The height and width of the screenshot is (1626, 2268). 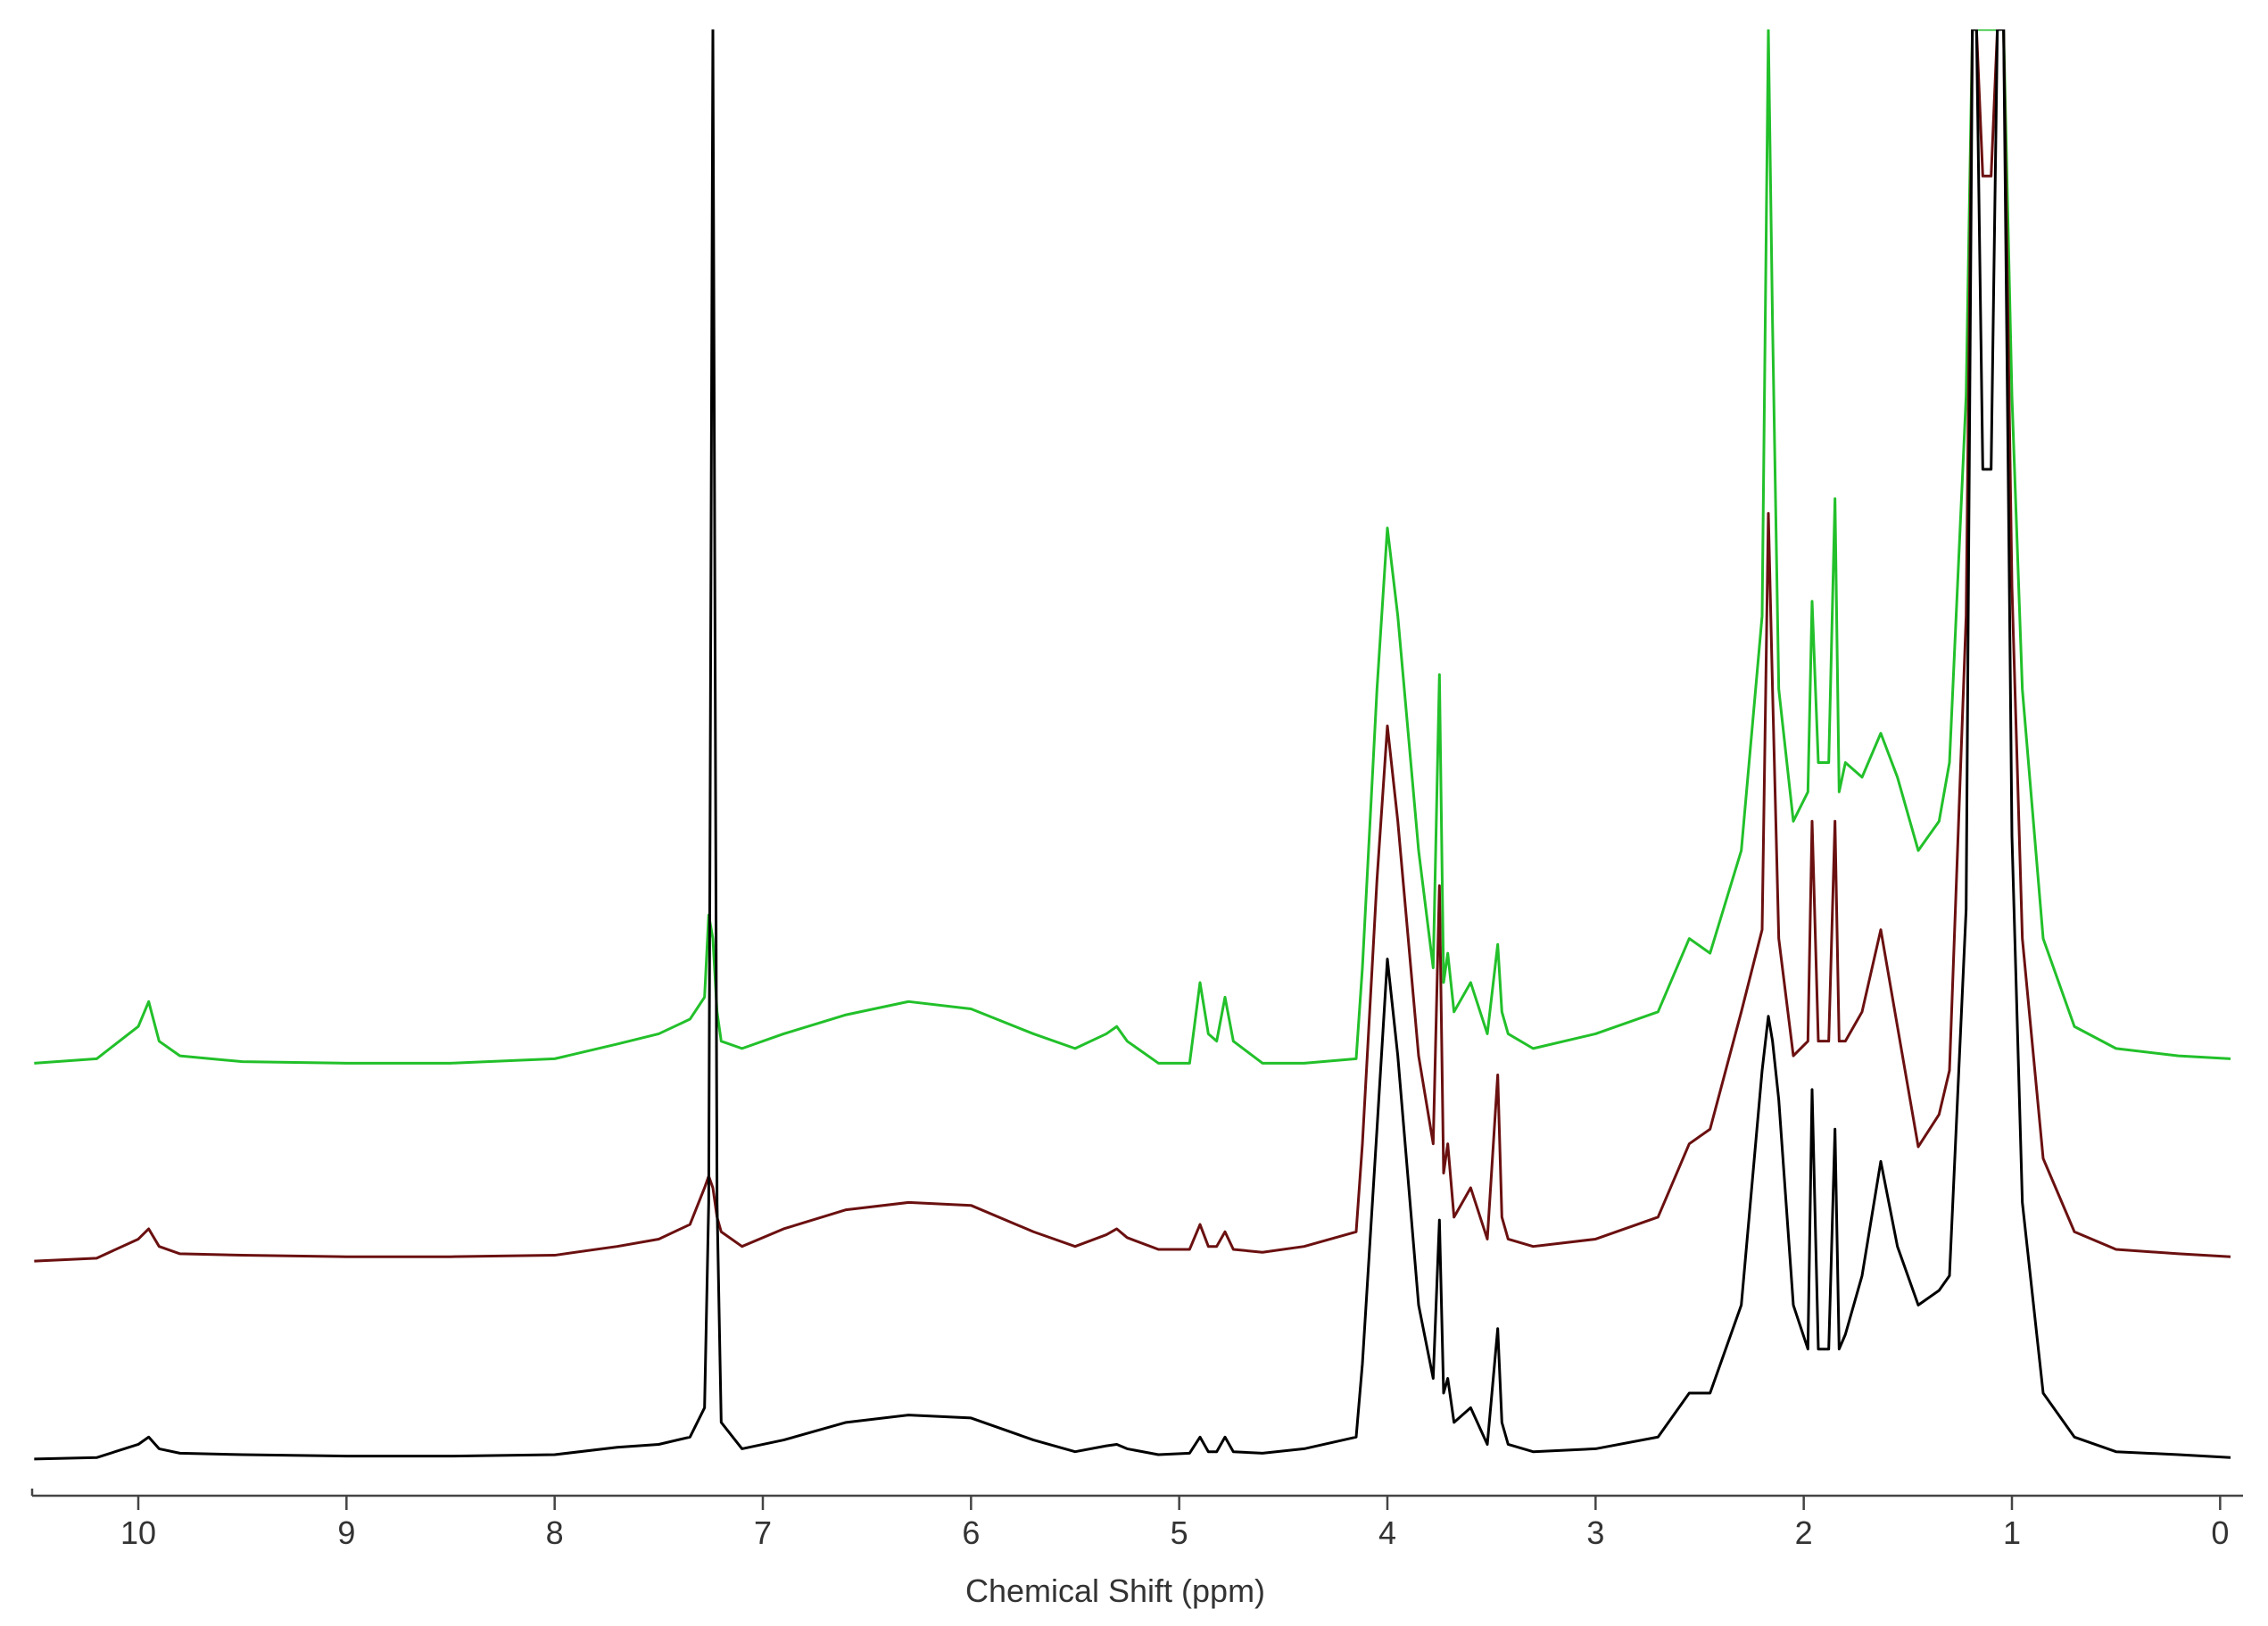 I want to click on x-tick-label: 7, so click(x=763, y=1532).